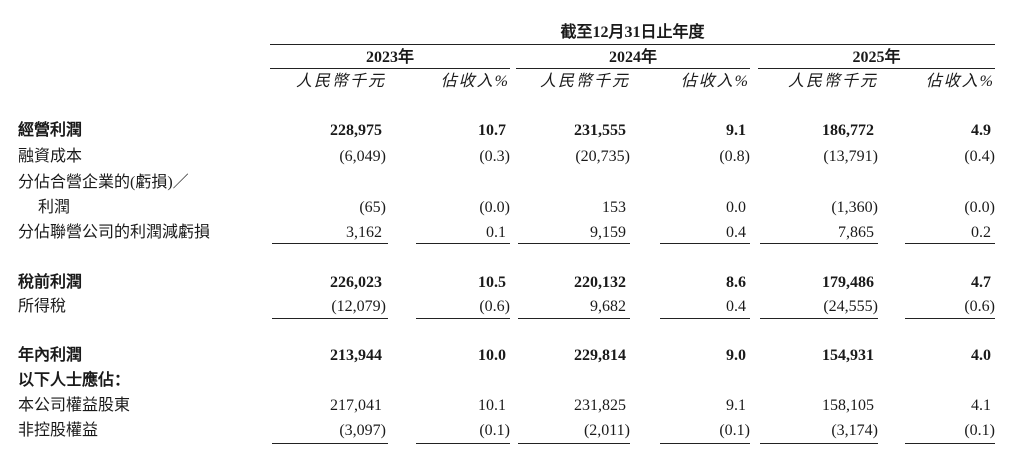  I want to click on row-label: 融資成本, so click(50, 156).